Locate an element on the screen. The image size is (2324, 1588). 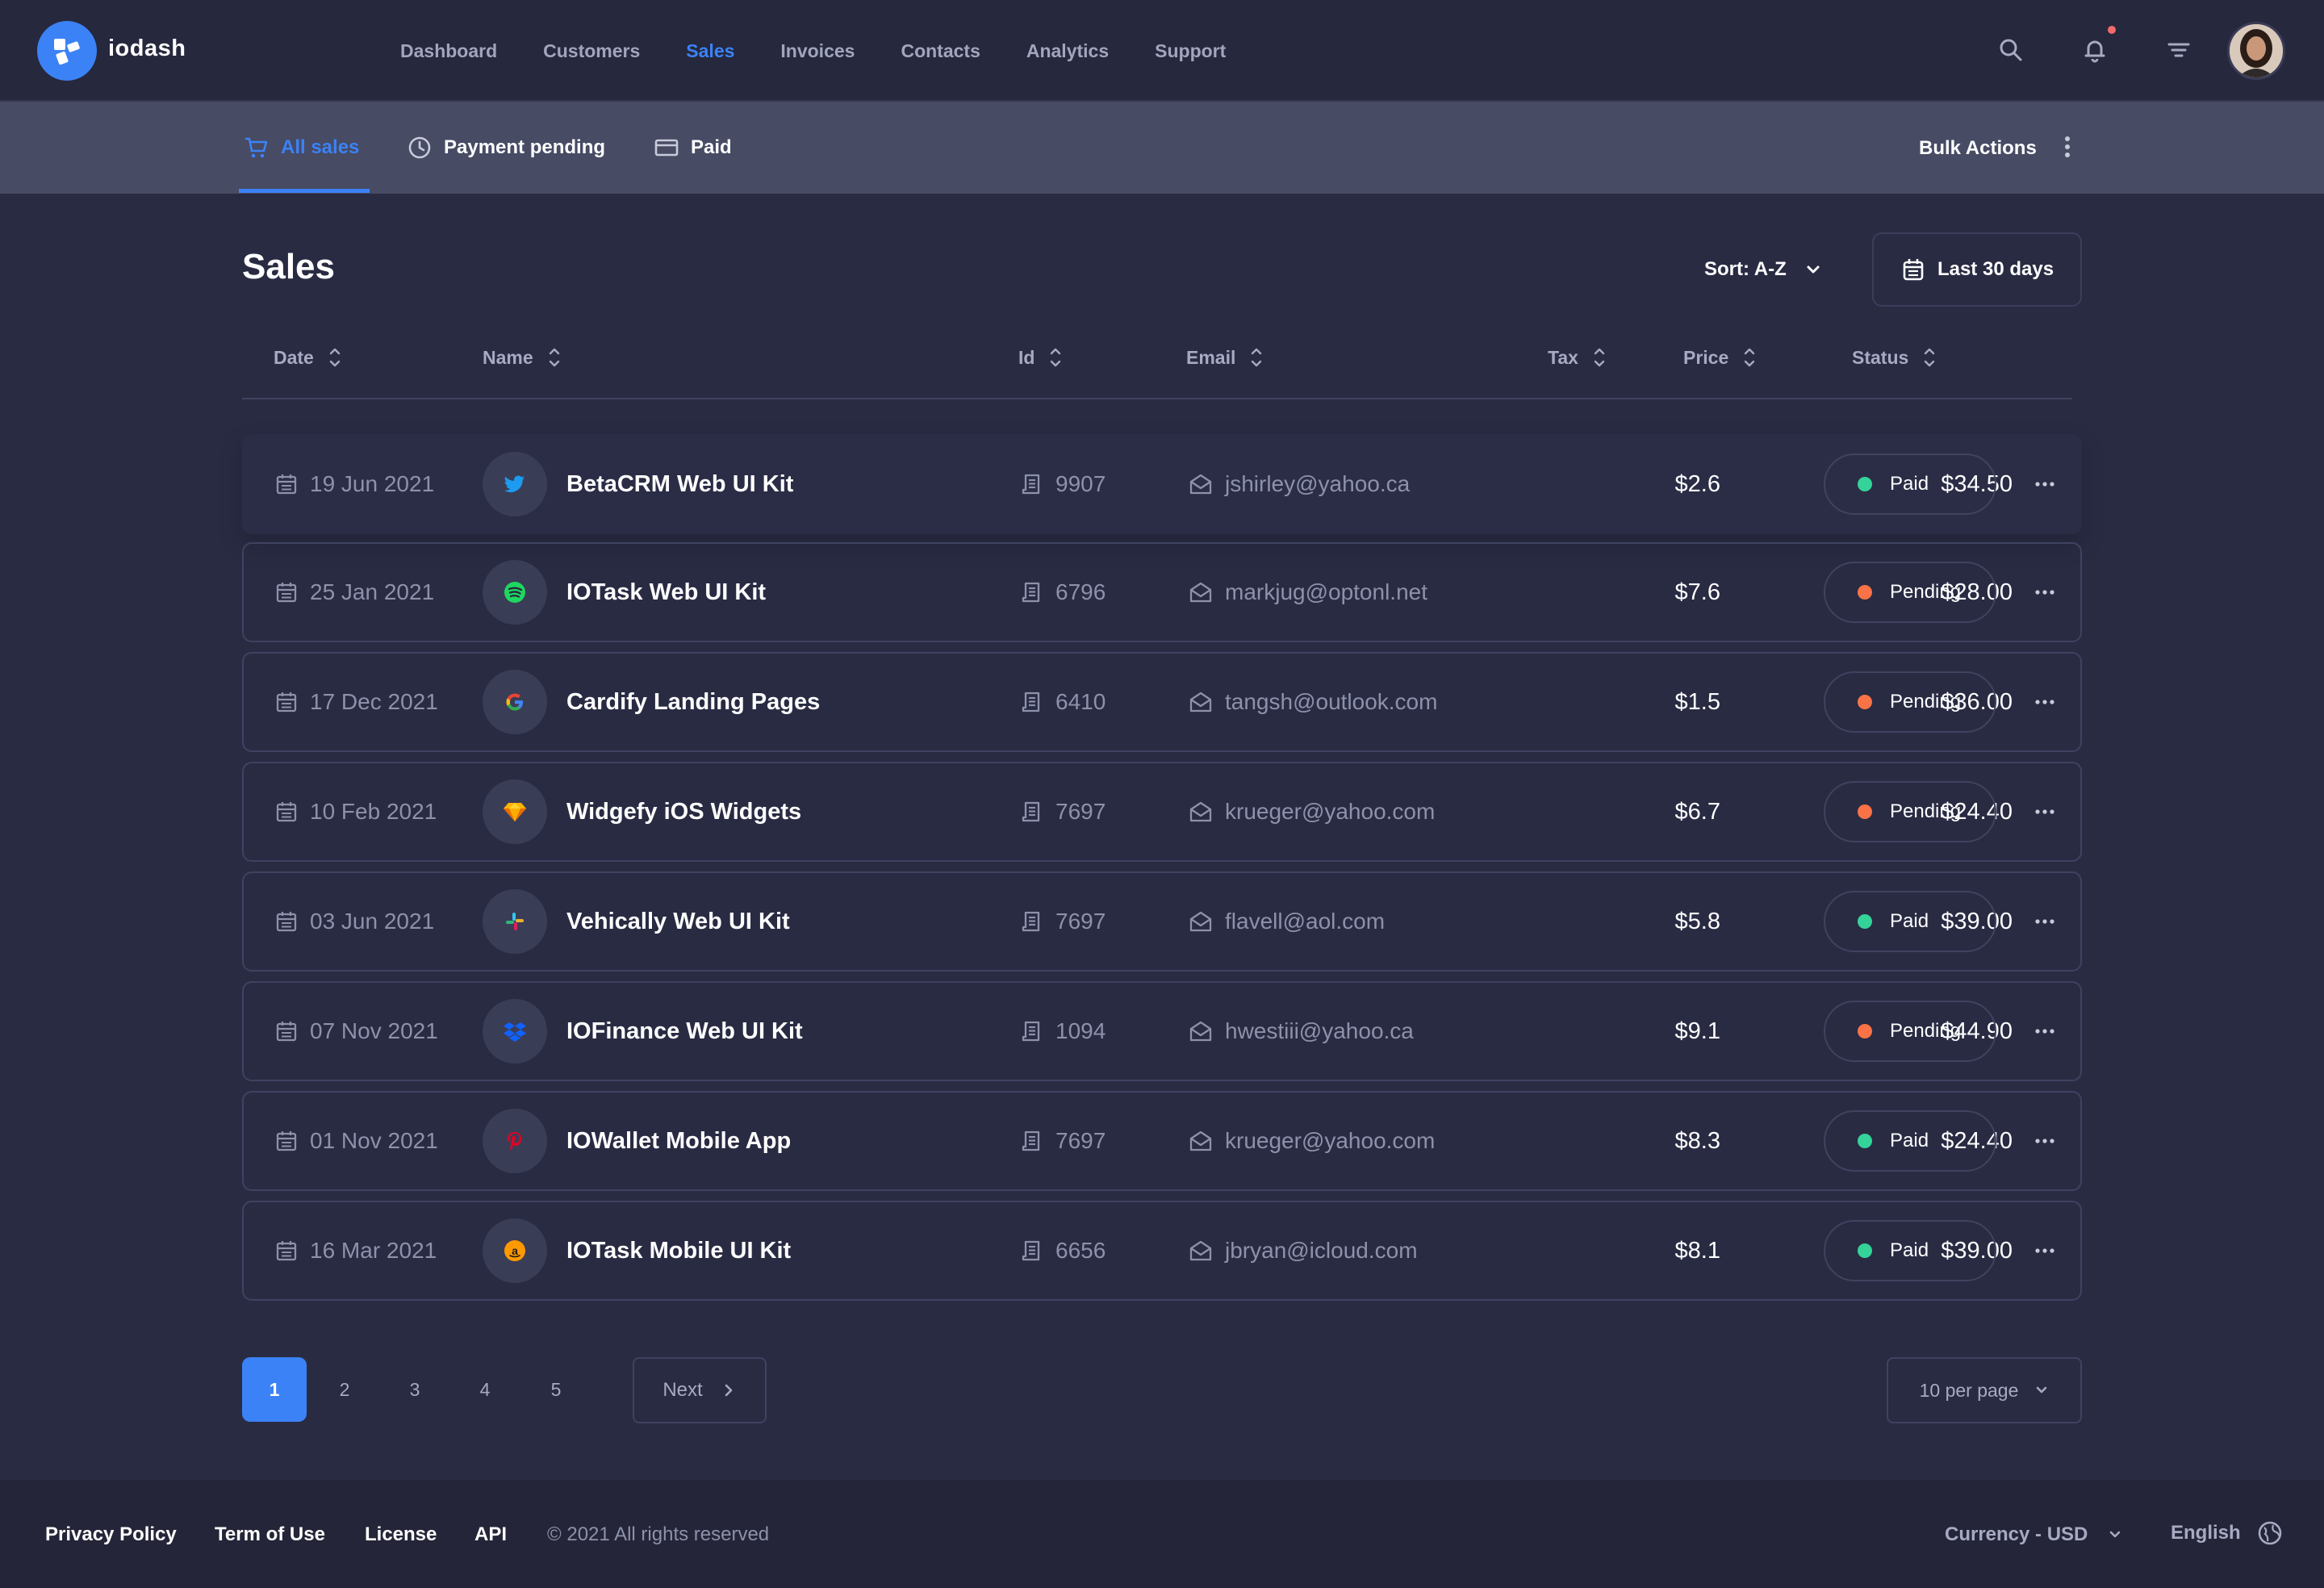
id-cell: 7697 is located at coordinates (1063, 921).